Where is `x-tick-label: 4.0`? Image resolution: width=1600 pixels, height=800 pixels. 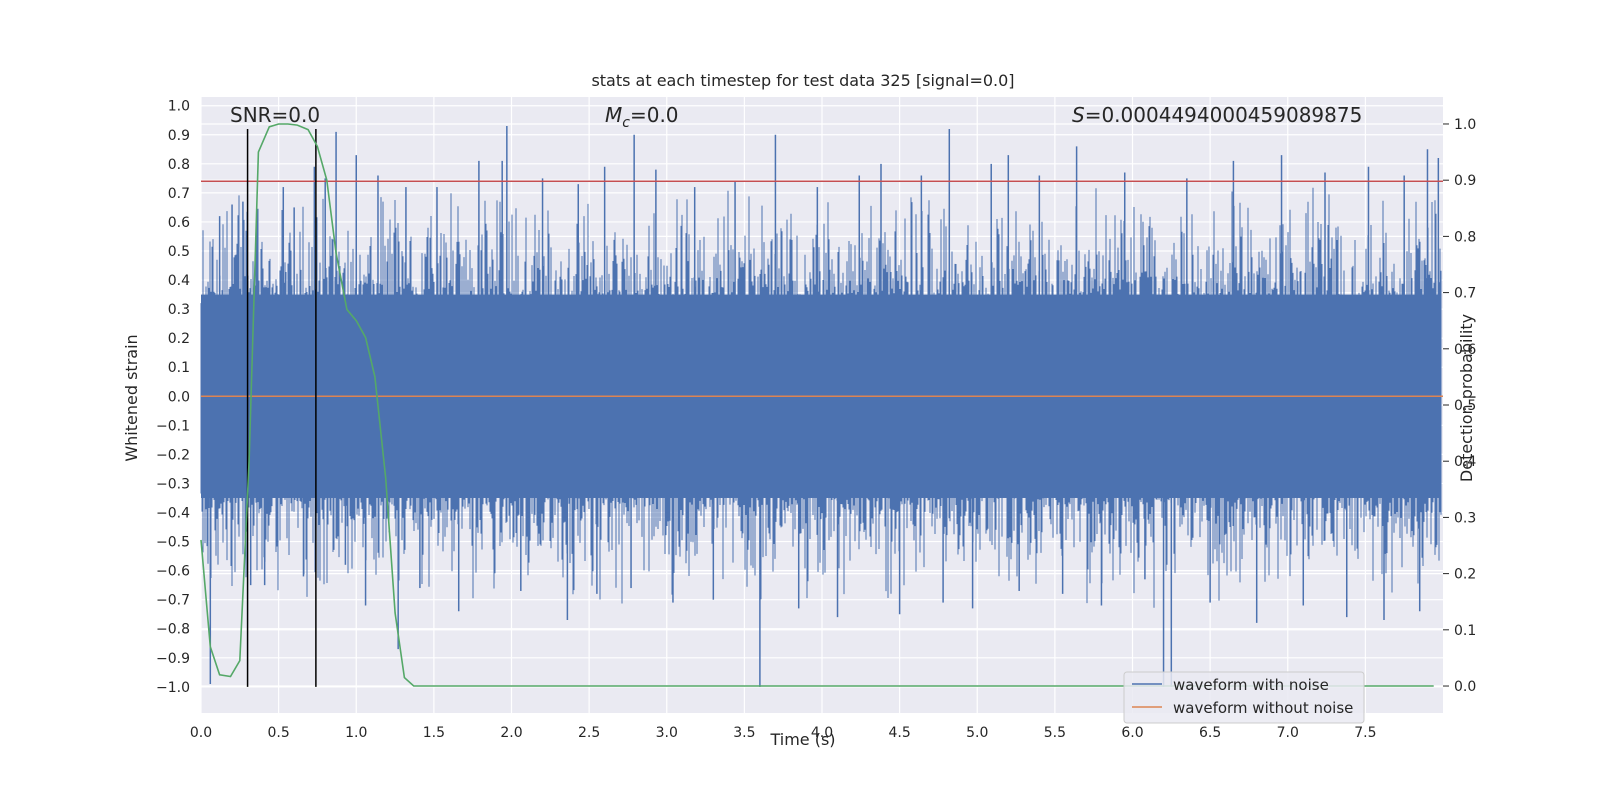
x-tick-label: 4.0 is located at coordinates (822, 733).